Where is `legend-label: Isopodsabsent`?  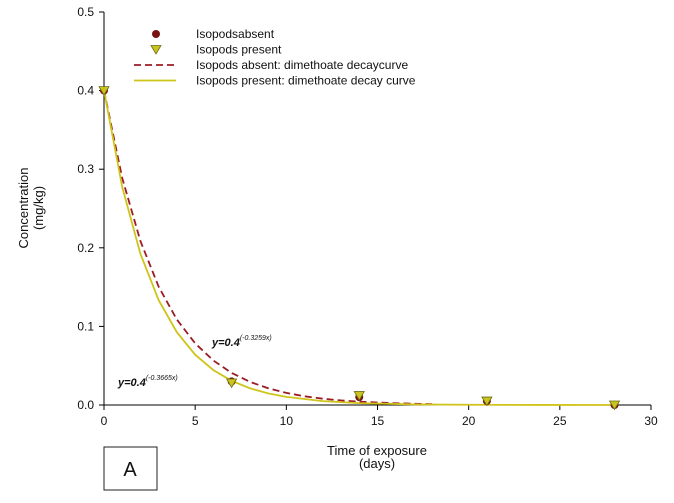
legend-label: Isopodsabsent is located at coordinates (235, 34).